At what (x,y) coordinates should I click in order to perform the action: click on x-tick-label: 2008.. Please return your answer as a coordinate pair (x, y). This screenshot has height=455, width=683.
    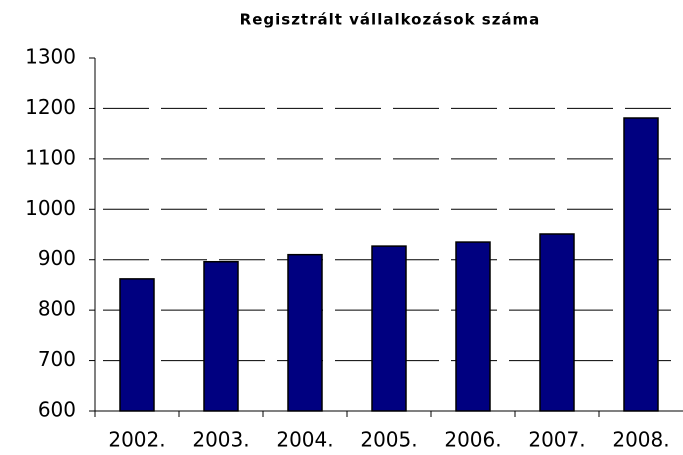
    Looking at the image, I should click on (640, 440).